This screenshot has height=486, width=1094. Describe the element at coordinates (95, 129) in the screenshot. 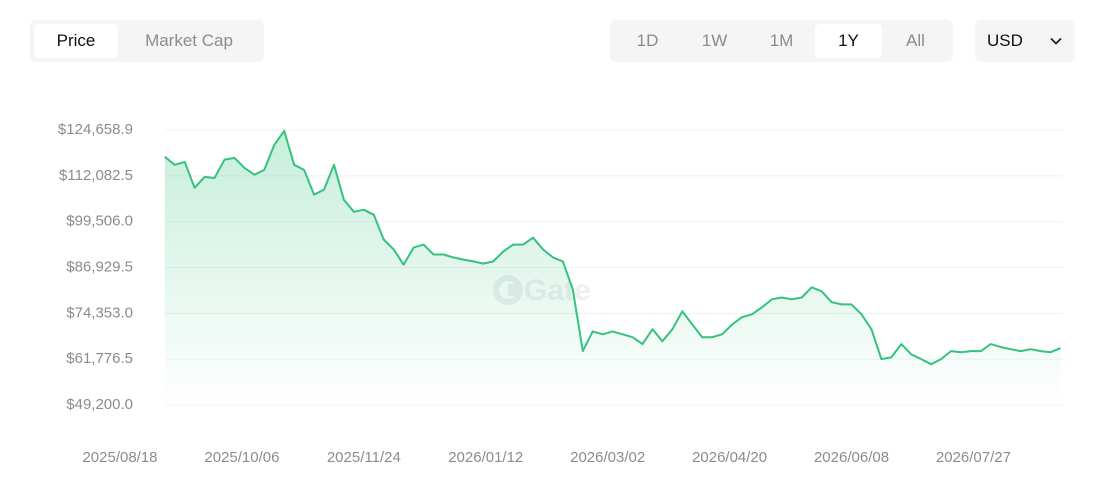

I see `y-tick-label: $124,658.9` at that location.